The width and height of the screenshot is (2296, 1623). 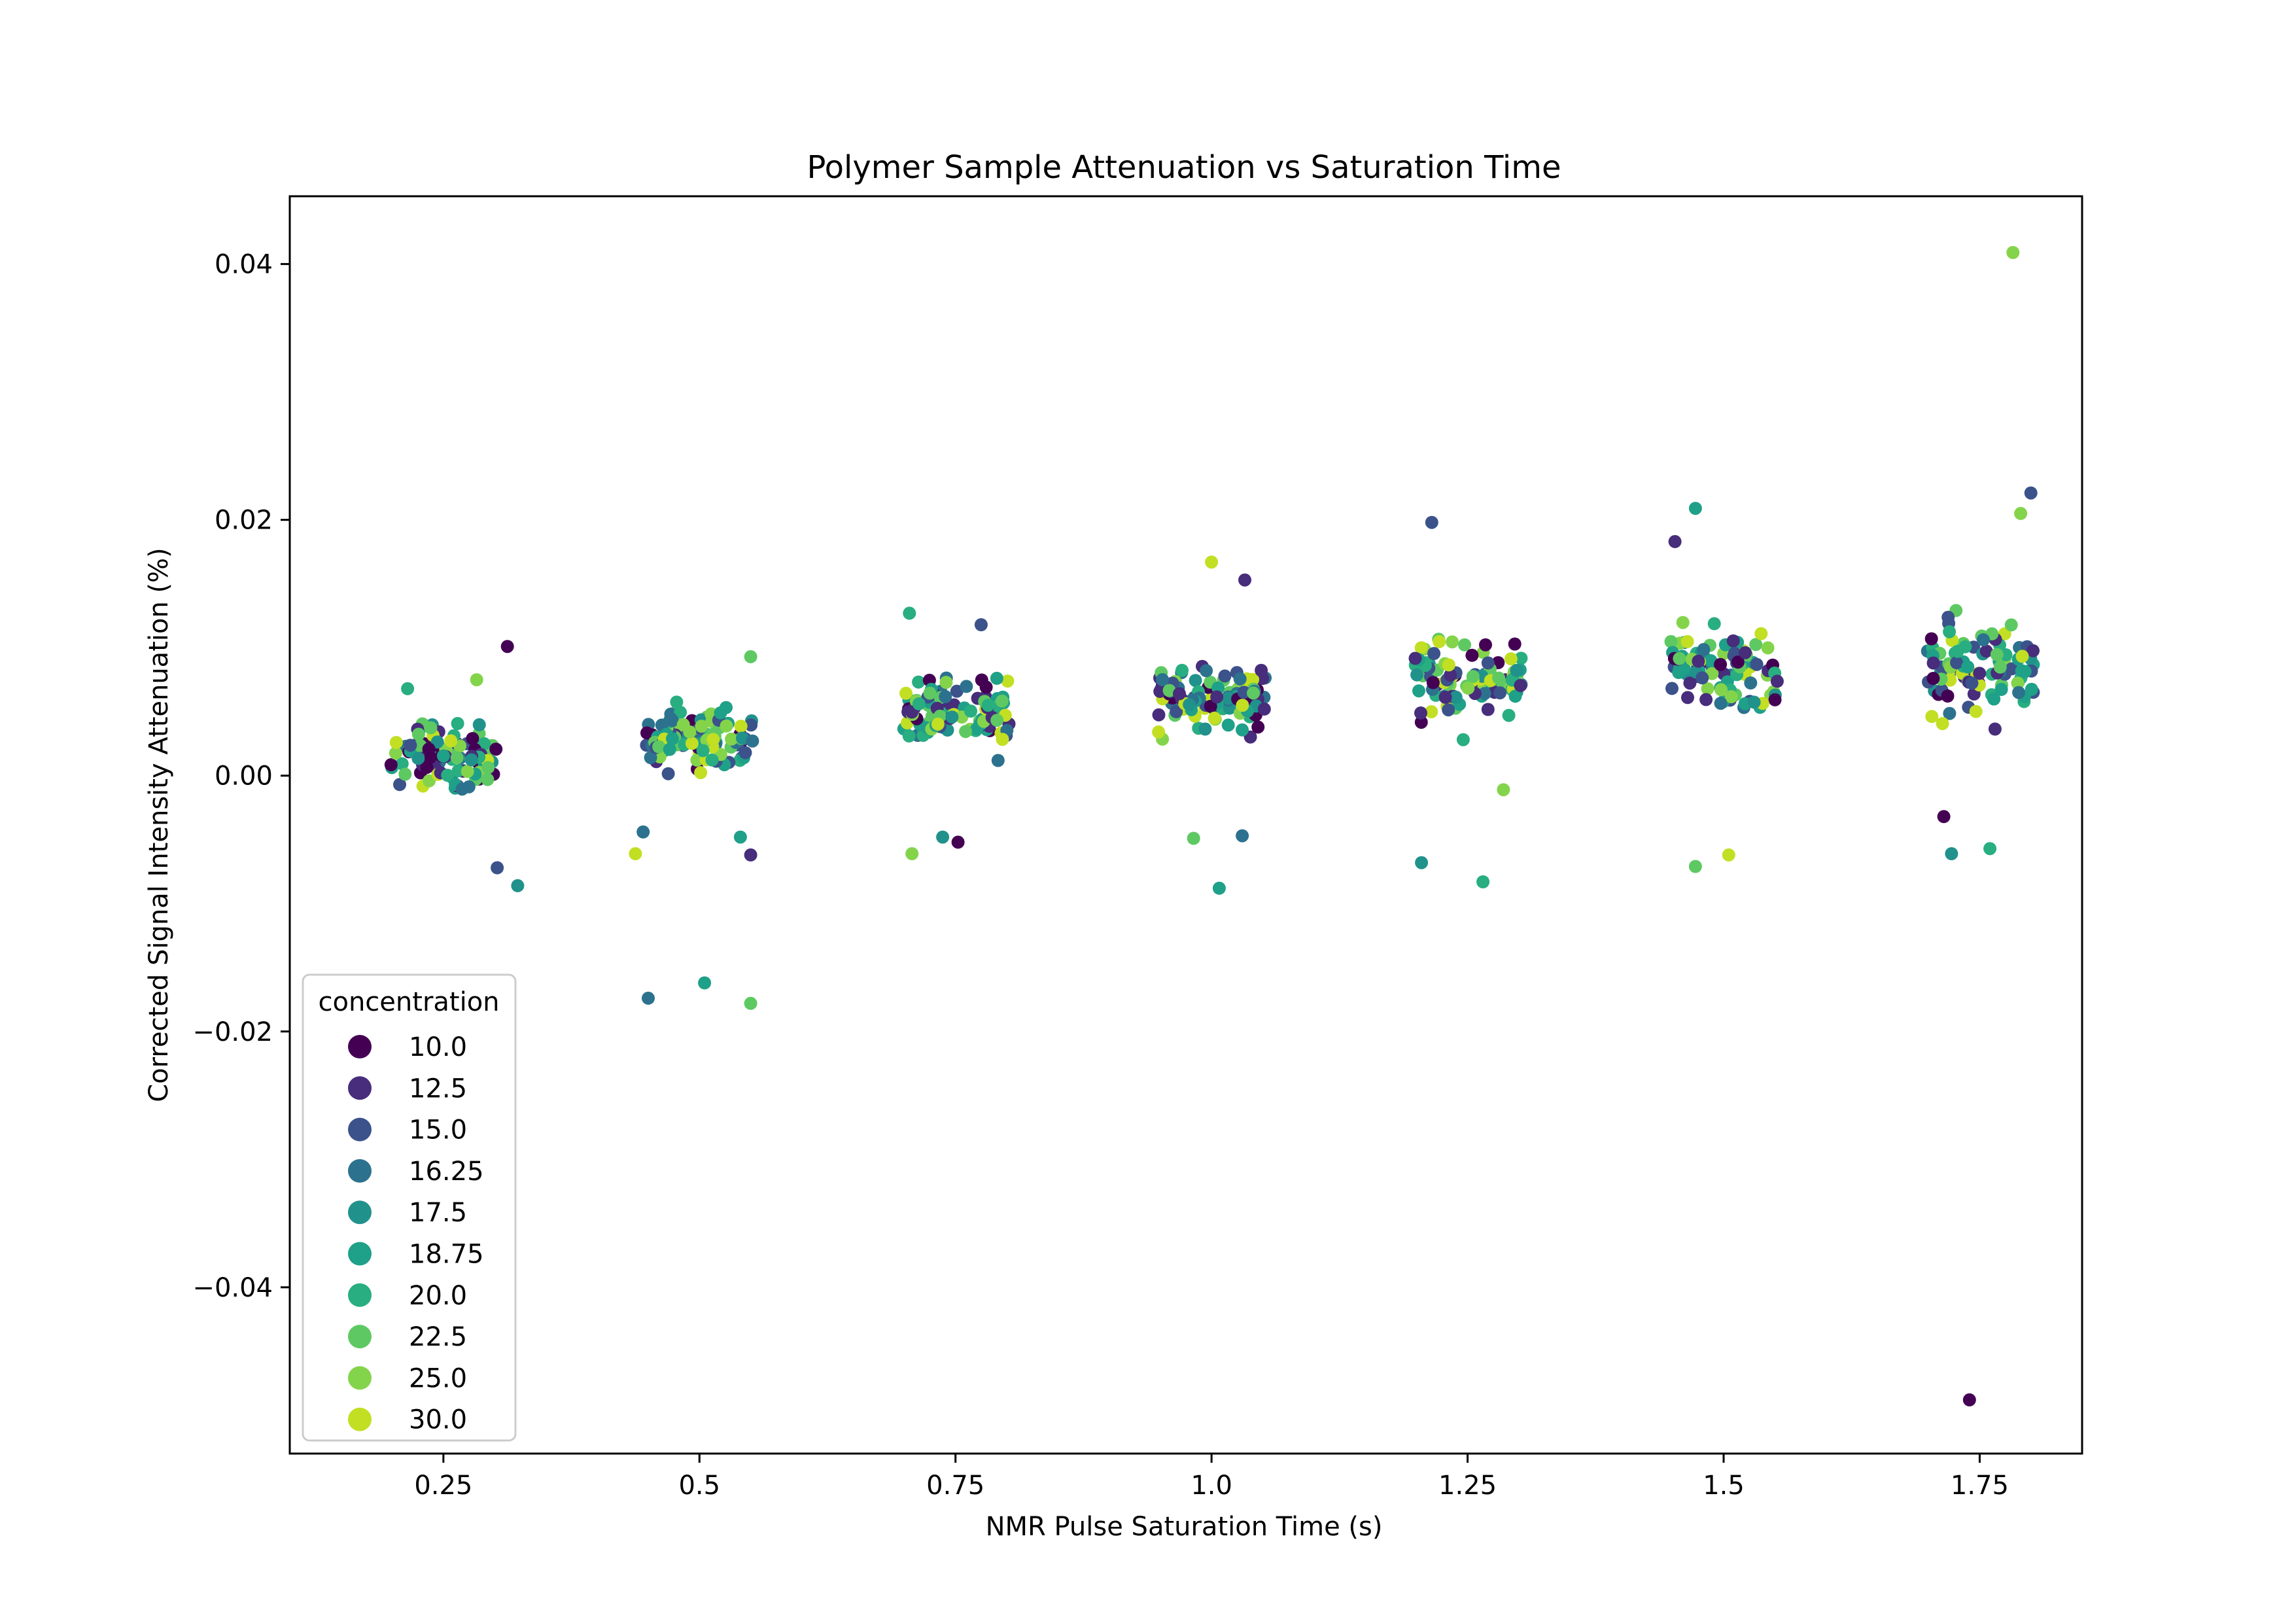 What do you see at coordinates (438, 1420) in the screenshot?
I see `legend-label: 30.0` at bounding box center [438, 1420].